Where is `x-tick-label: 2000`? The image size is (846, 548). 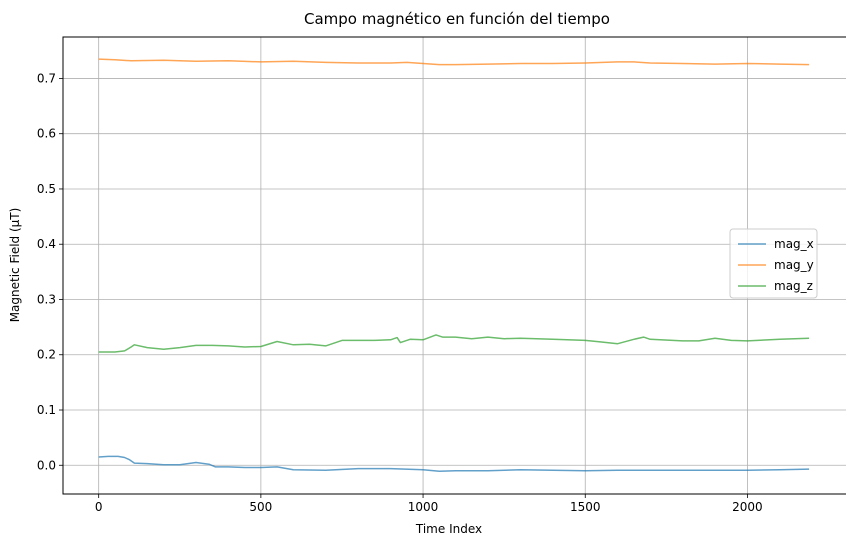
x-tick-label: 2000 is located at coordinates (747, 507).